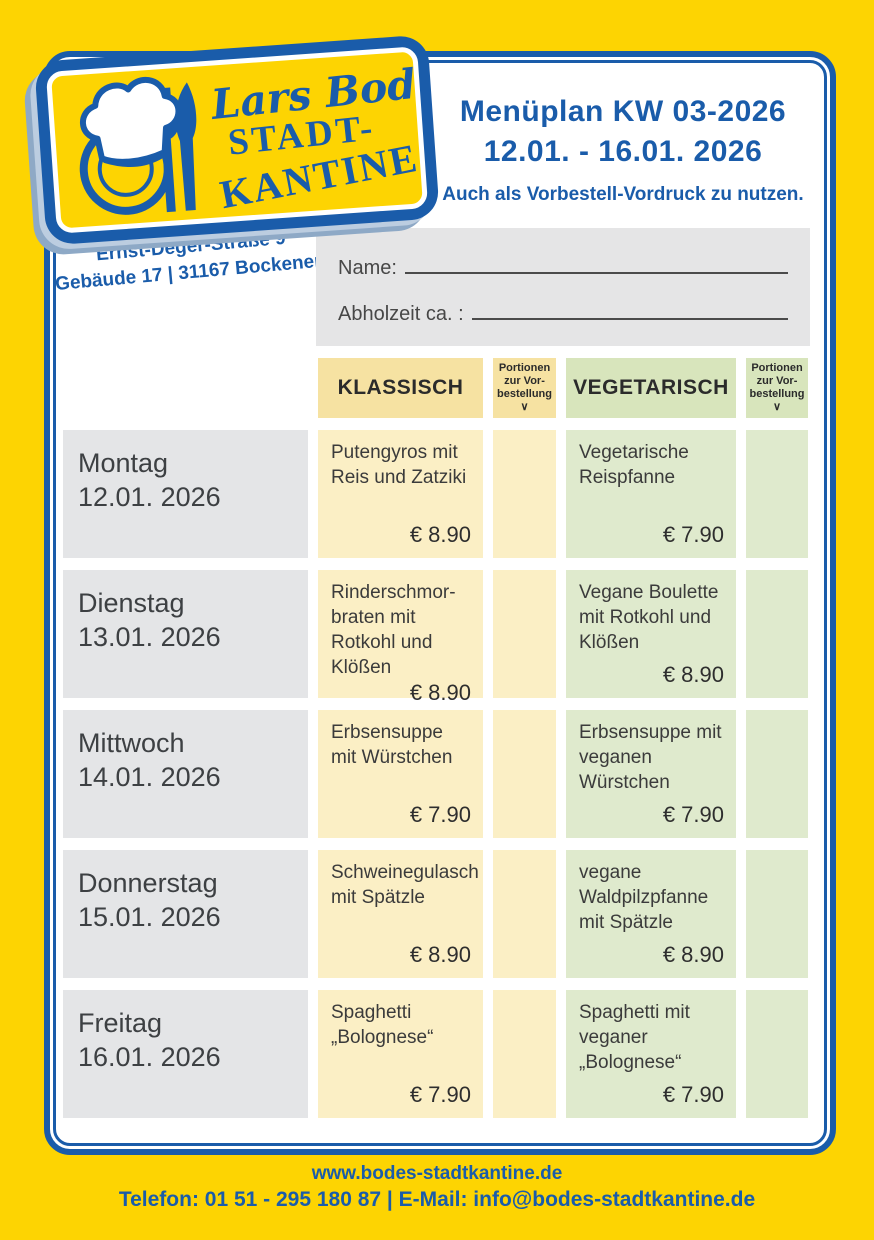 The height and width of the screenshot is (1240, 874). What do you see at coordinates (149, 777) in the screenshot?
I see `day-date: 14.01. 2026` at bounding box center [149, 777].